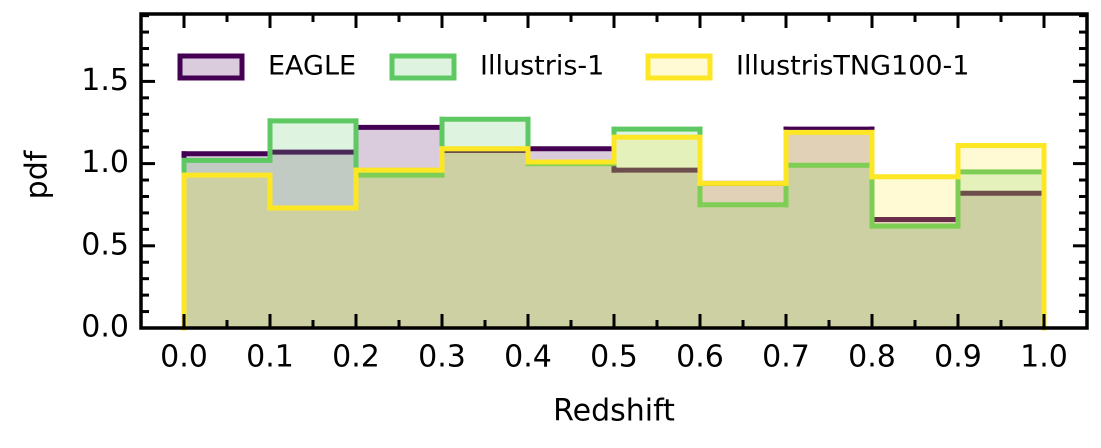  Describe the element at coordinates (872, 357) in the screenshot. I see `x-tick-label: 0.8` at that location.